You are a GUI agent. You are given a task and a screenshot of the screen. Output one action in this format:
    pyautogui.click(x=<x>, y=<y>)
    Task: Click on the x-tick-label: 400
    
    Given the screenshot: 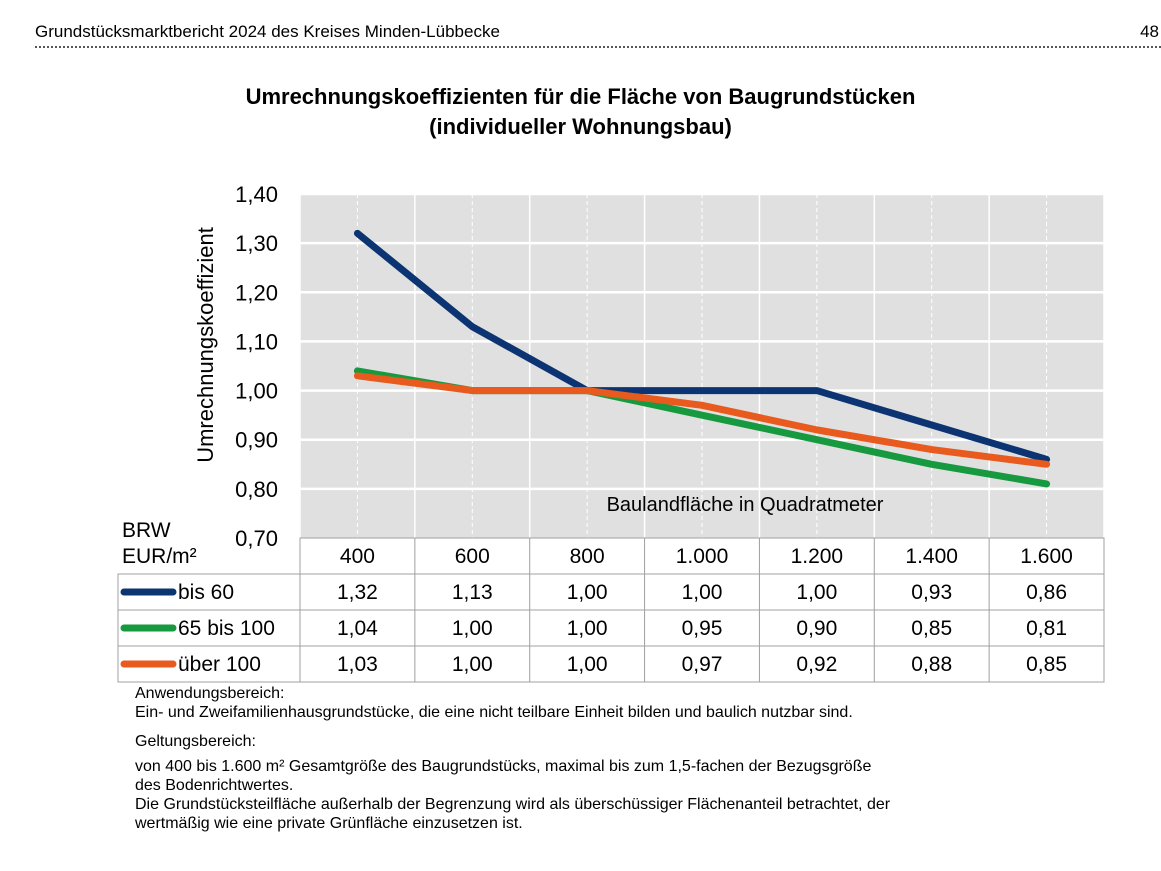 What is the action you would take?
    pyautogui.click(x=357, y=556)
    